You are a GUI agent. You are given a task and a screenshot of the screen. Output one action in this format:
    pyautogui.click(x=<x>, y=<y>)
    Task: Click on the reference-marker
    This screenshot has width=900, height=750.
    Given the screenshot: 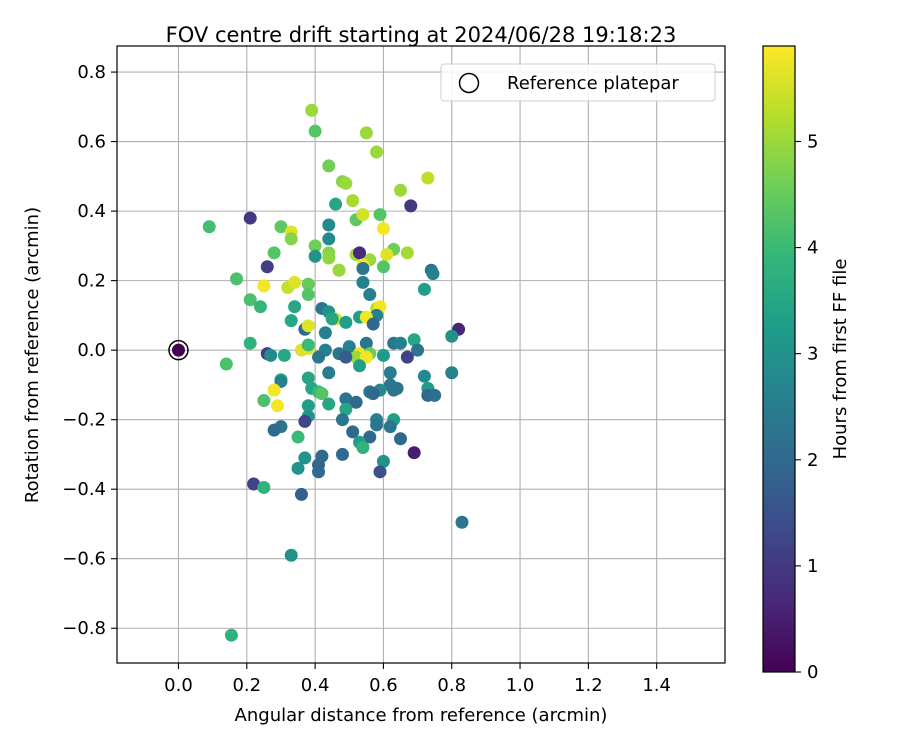 What is the action you would take?
    pyautogui.click(x=178, y=350)
    